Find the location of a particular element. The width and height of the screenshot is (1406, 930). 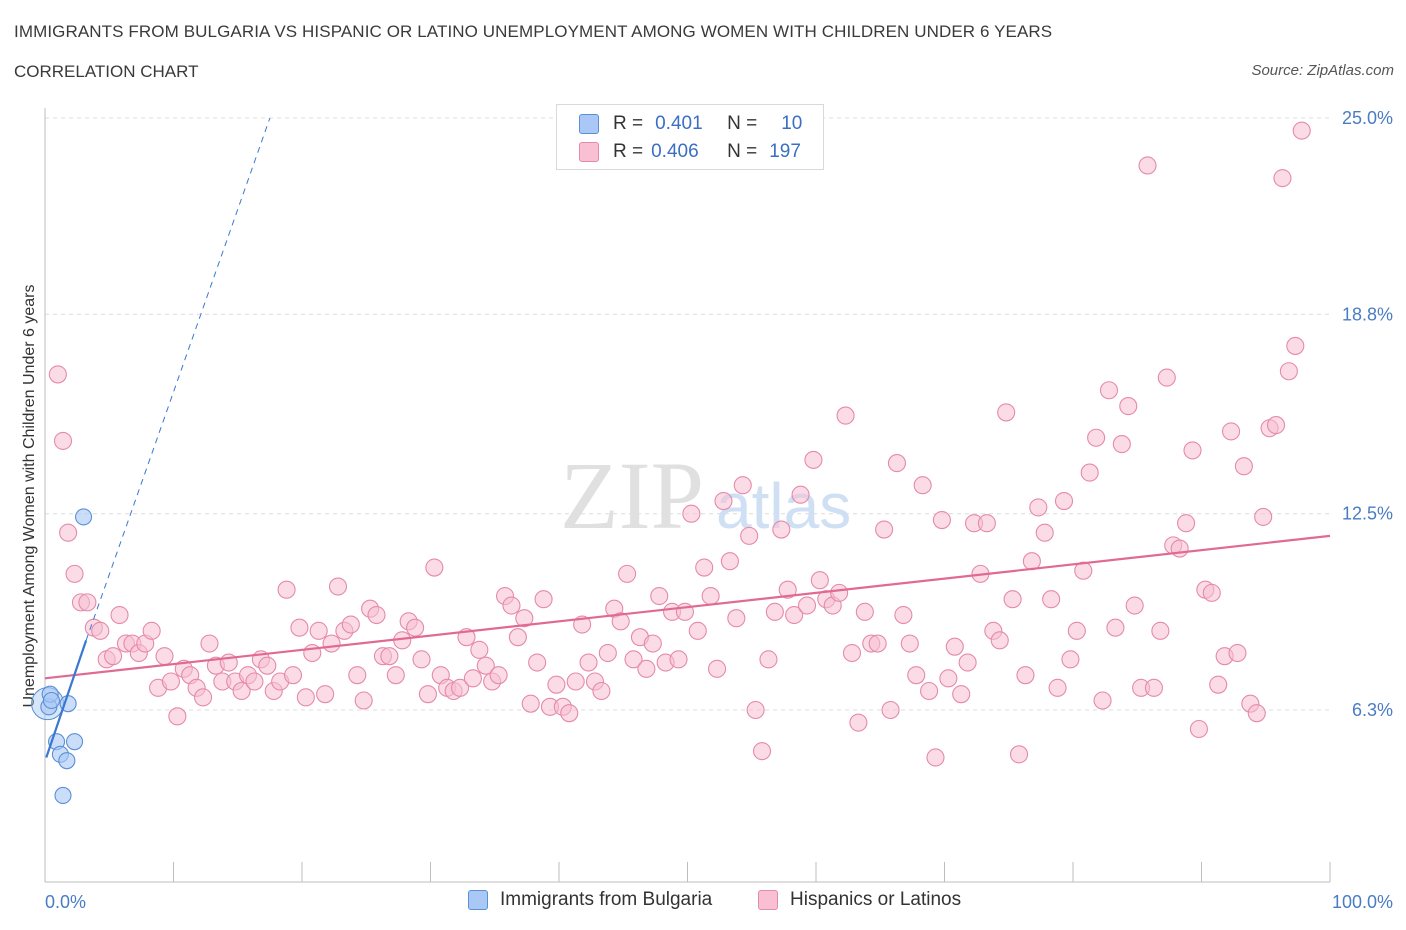

chart-subtitle: CORRELATION CHART is located at coordinates (106, 71).